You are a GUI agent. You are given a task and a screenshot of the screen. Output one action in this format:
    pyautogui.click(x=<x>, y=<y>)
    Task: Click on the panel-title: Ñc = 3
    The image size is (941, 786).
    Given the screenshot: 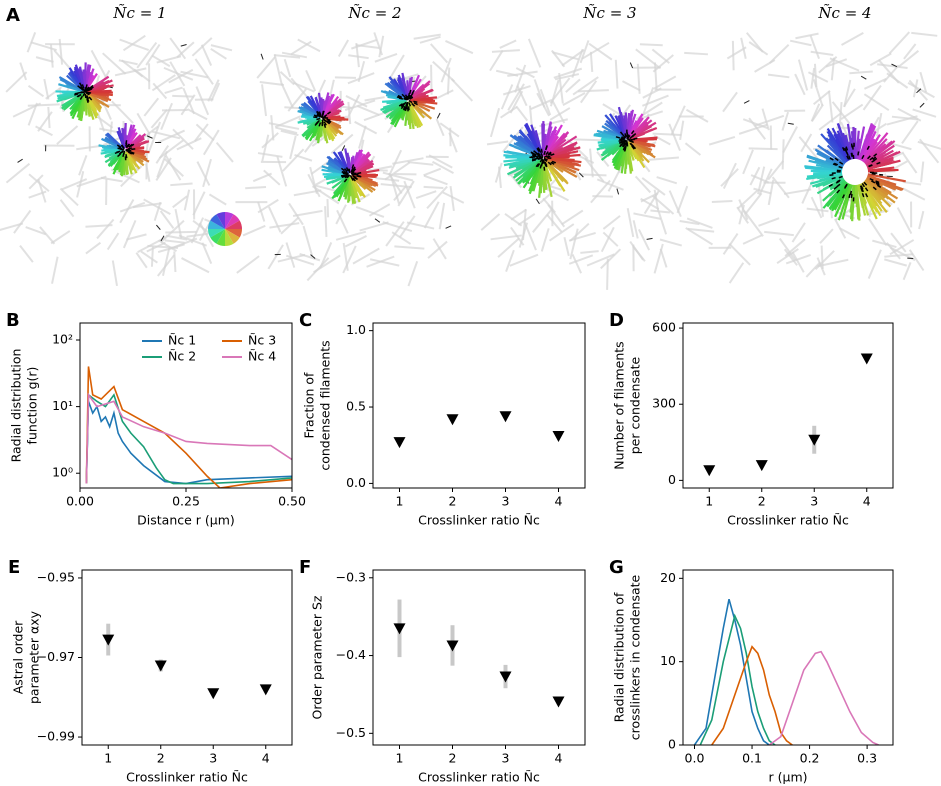 What is the action you would take?
    pyautogui.click(x=609, y=13)
    